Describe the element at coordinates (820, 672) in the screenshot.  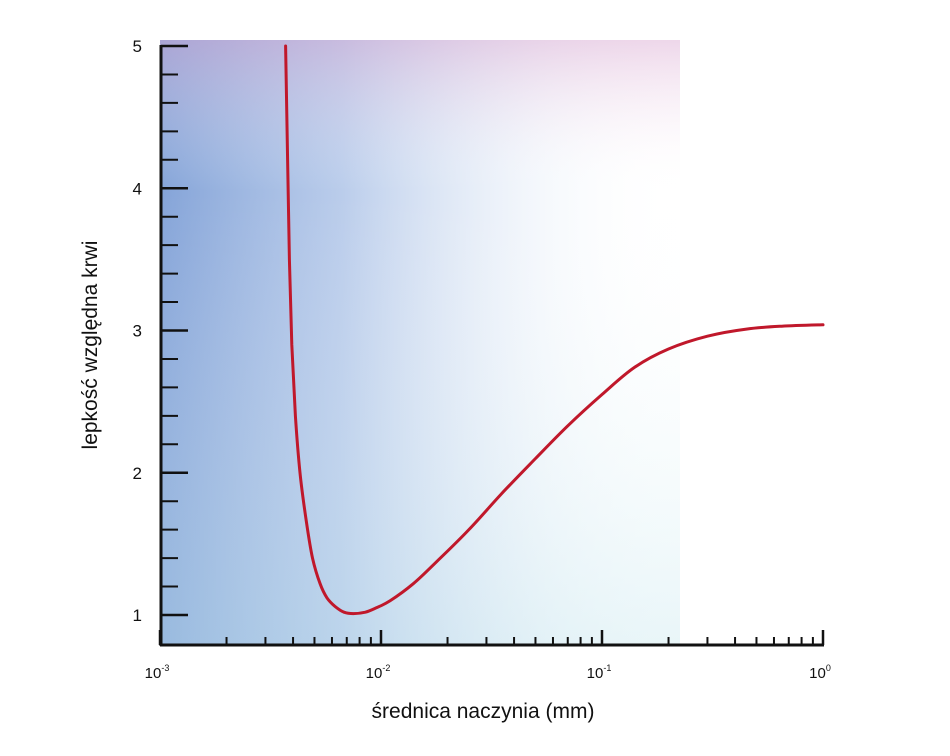
I see `x-tick-label: 10⁰` at that location.